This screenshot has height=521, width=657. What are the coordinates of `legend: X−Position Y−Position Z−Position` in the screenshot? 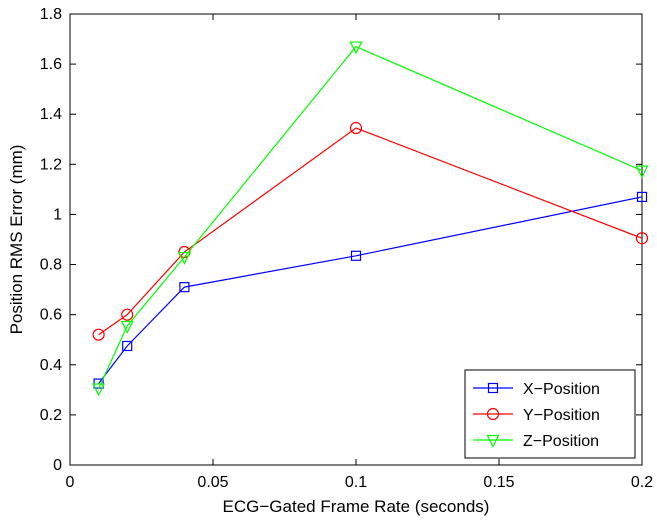 It's located at (550, 414).